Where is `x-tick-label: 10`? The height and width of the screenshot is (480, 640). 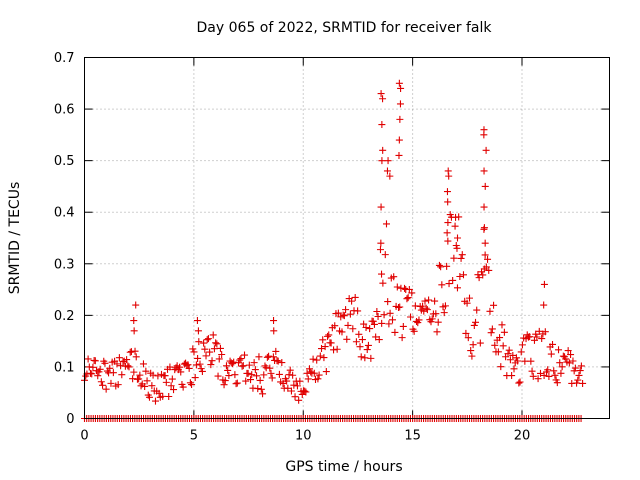
x-tick-label: 10 is located at coordinates (303, 436).